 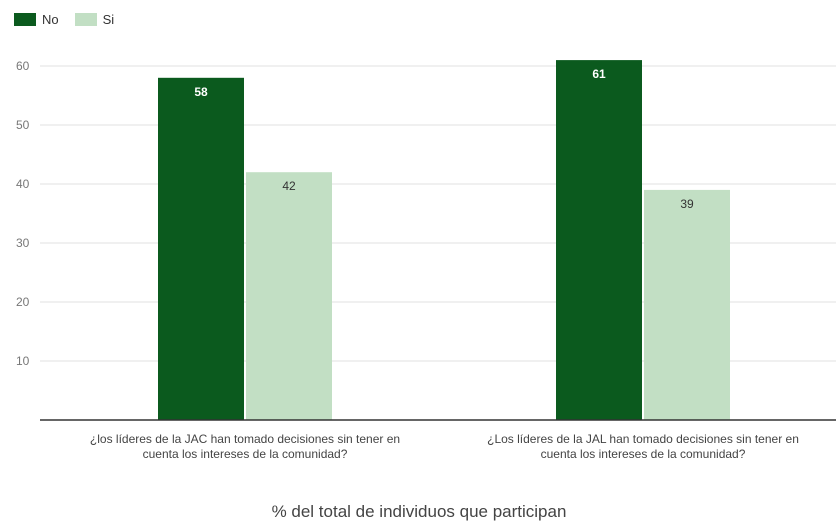 I want to click on legend-item-no: No, so click(x=36, y=19).